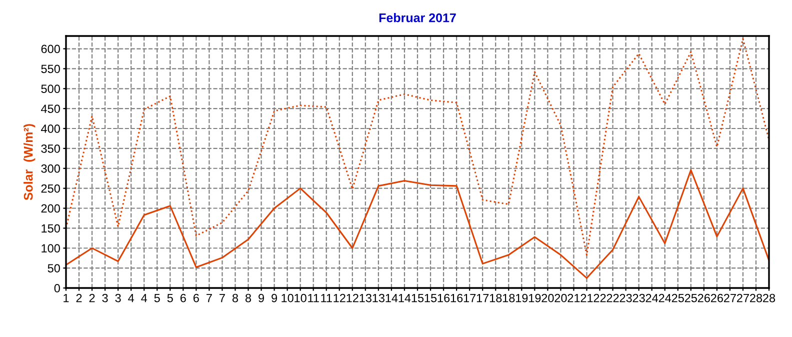 This screenshot has width=792, height=337. I want to click on x-tick-label: 1, so click(66, 298).